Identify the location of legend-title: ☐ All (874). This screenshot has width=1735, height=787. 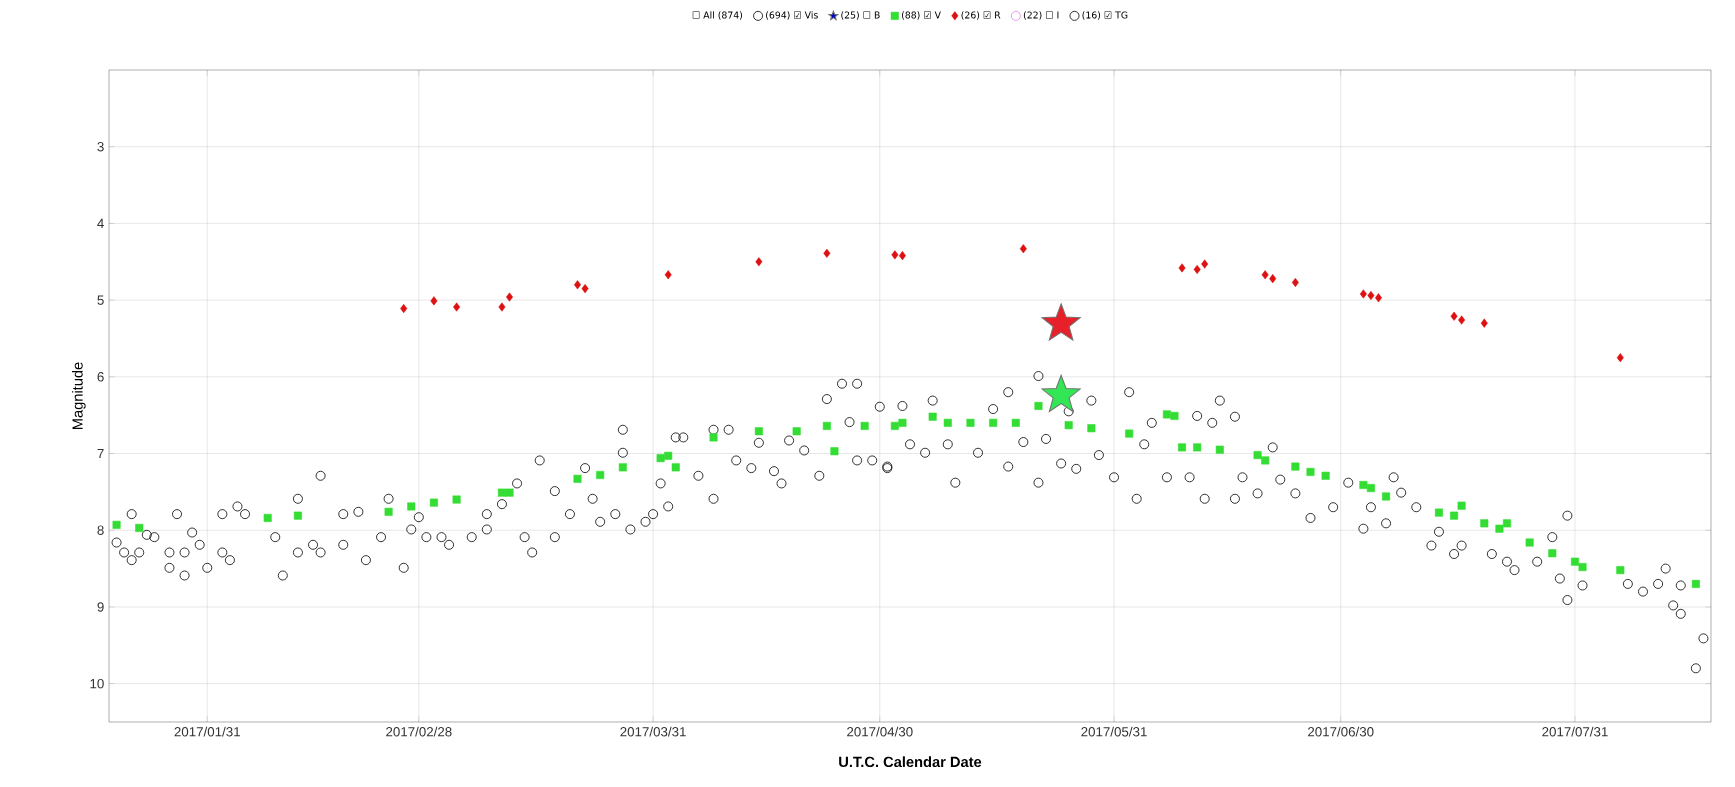
(717, 15).